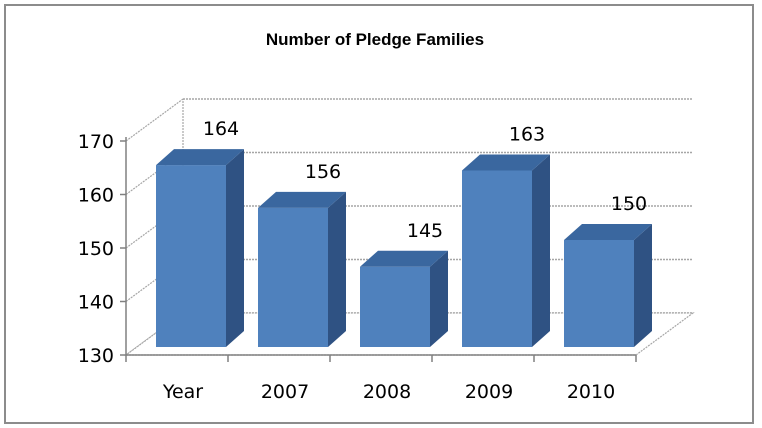 Image resolution: width=762 pixels, height=428 pixels. I want to click on x-tick-labels: Year 2007 2008 2009 2010, so click(388, 392).